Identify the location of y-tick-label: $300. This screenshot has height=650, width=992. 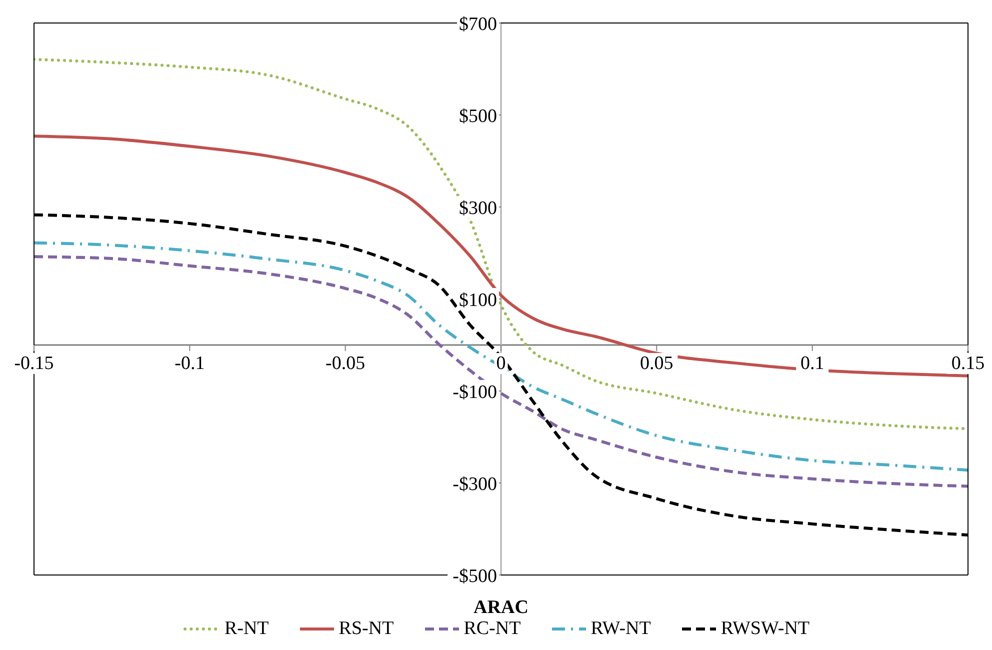
(478, 208).